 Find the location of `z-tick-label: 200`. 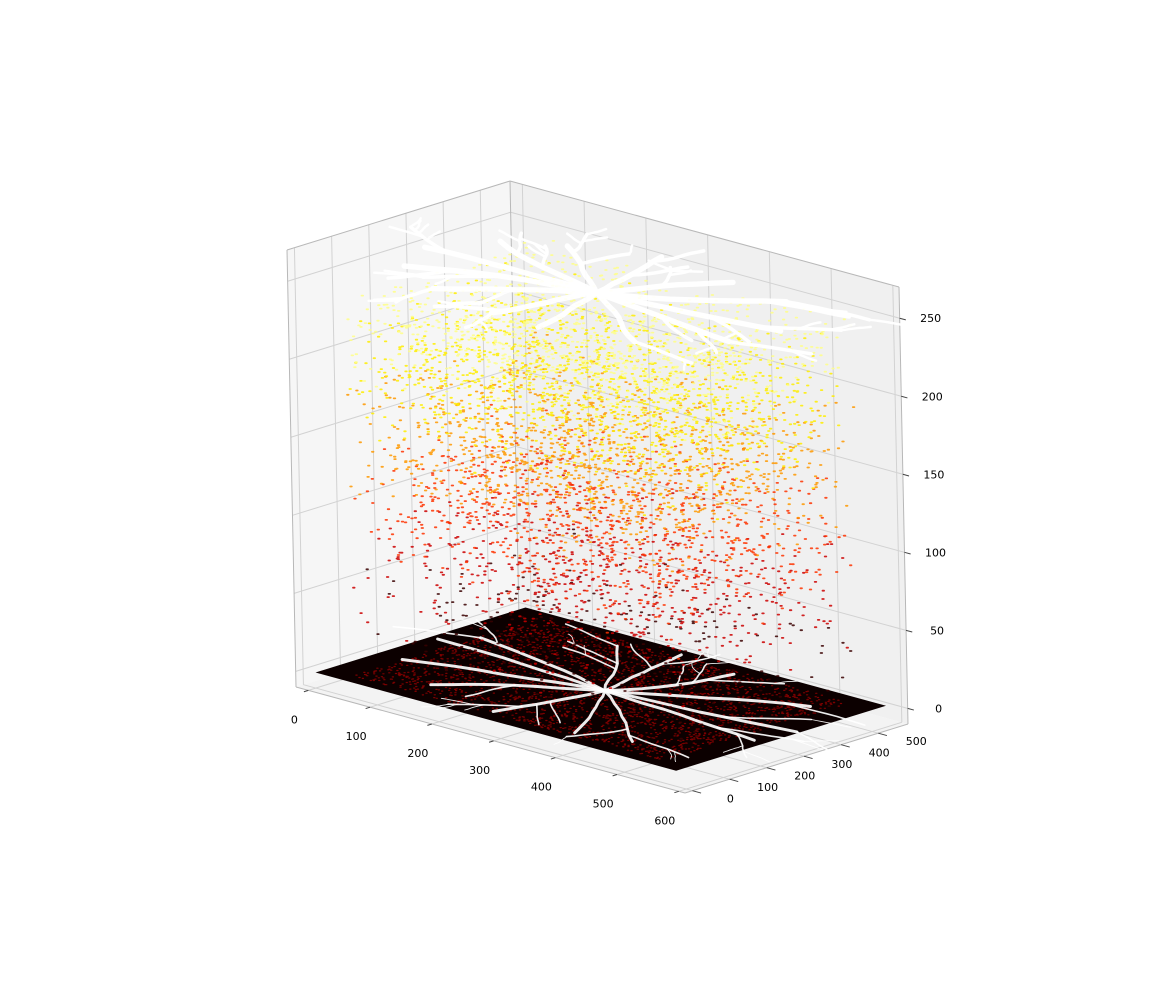

z-tick-label: 200 is located at coordinates (932, 396).